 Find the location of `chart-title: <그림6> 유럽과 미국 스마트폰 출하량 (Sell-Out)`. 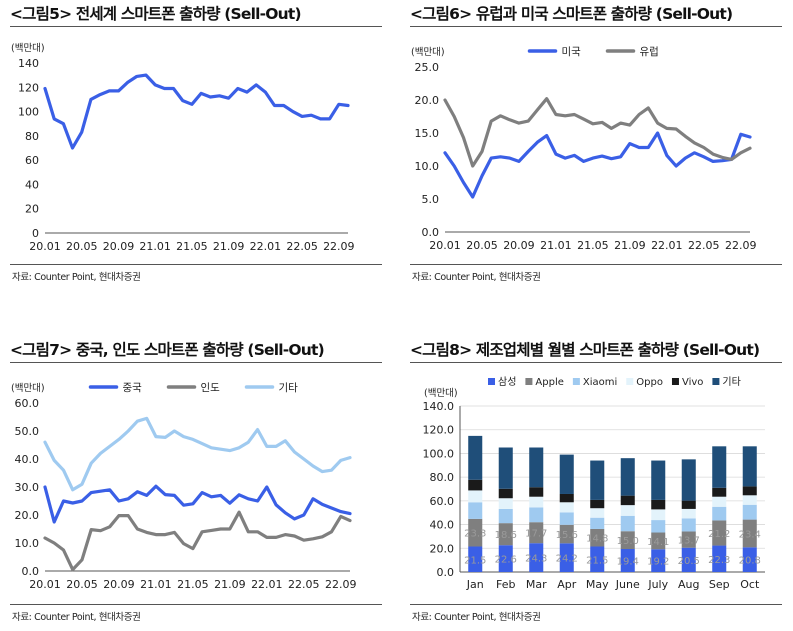

chart-title: <그림6> 유럽과 미국 스마트폰 출하량 (Sell-Out) is located at coordinates (571, 14).